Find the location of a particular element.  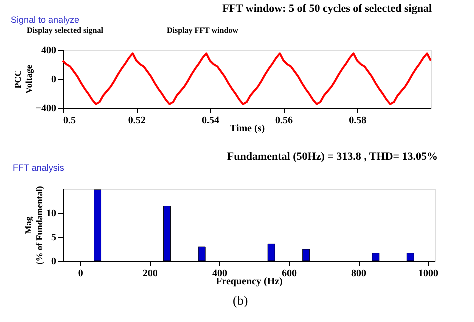

chart-title: FFT window: 5 of 50 cycles of selected signal is located at coordinates (327, 9).